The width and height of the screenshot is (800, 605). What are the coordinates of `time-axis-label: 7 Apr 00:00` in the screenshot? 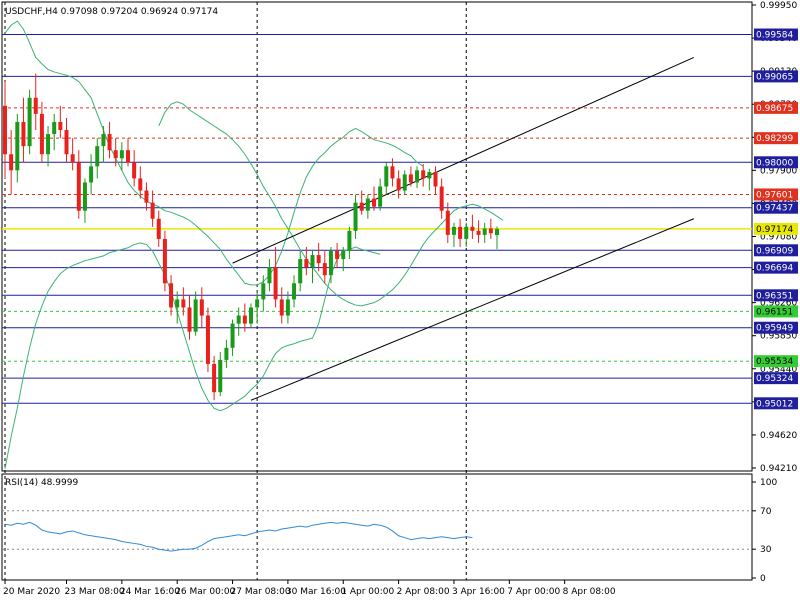 It's located at (533, 592).